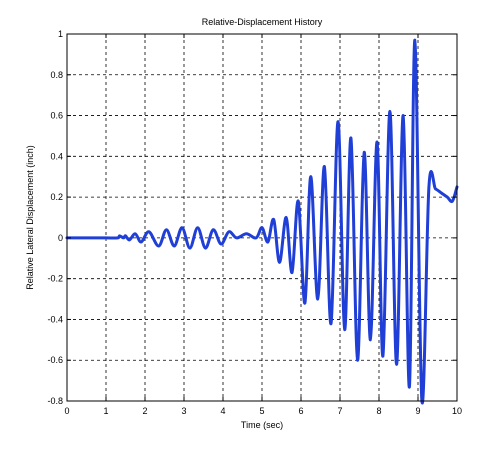 The image size is (504, 453). What do you see at coordinates (56, 116) in the screenshot?
I see `y-tick-label: 0.6` at bounding box center [56, 116].